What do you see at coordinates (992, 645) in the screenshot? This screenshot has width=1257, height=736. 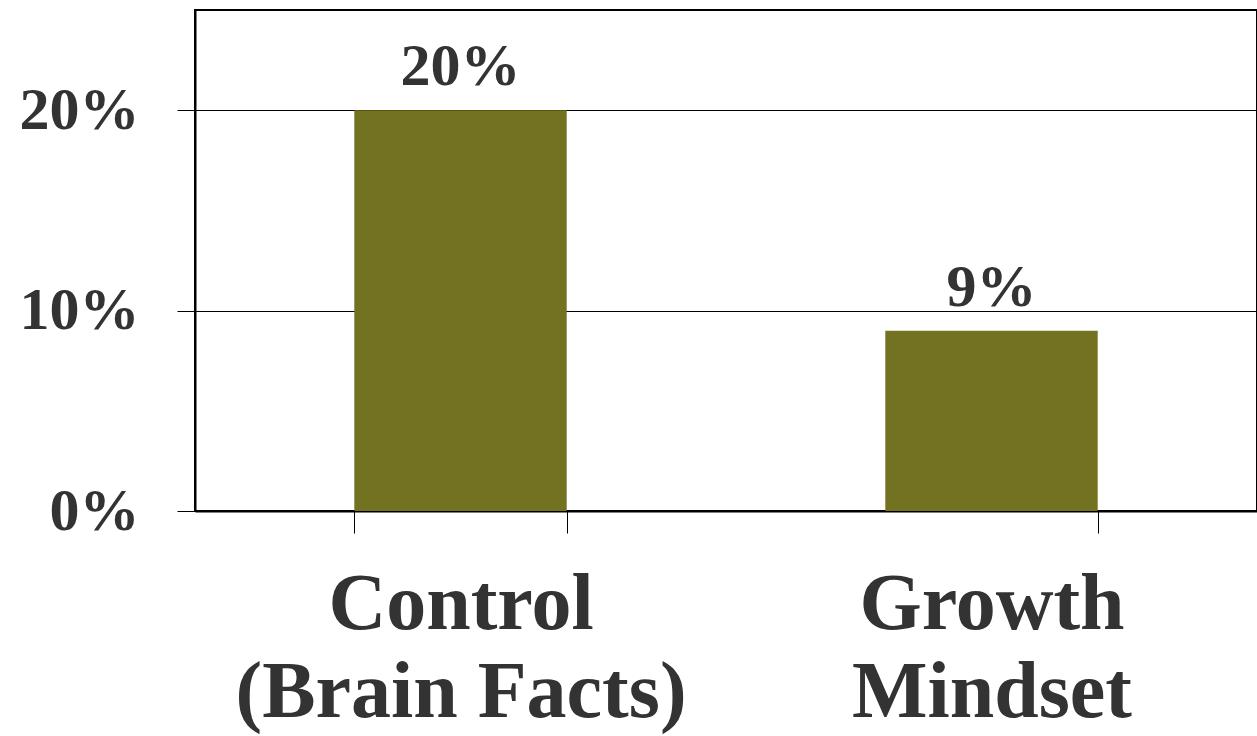 I see `x-tick-label: Growth Mindset` at bounding box center [992, 645].